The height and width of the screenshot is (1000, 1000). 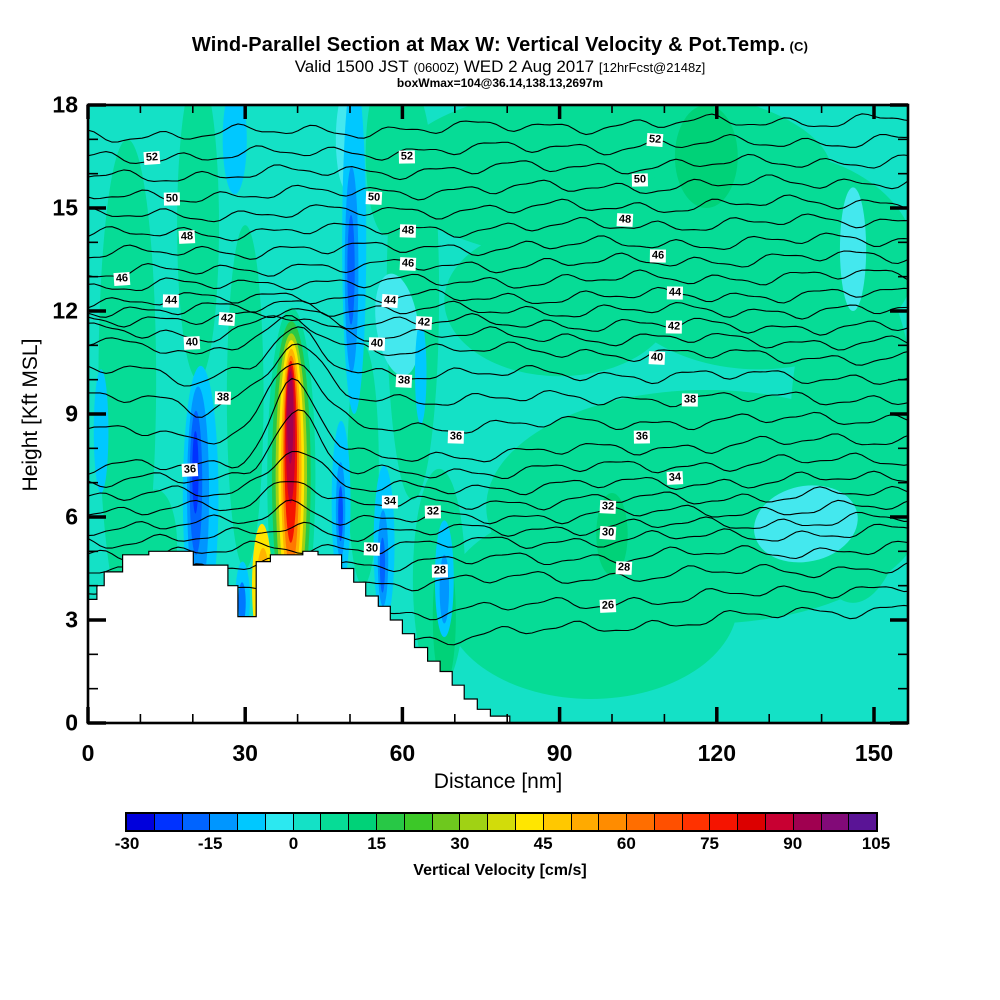 I want to click on field-patch-cyan-right-diag, so click(x=806, y=524).